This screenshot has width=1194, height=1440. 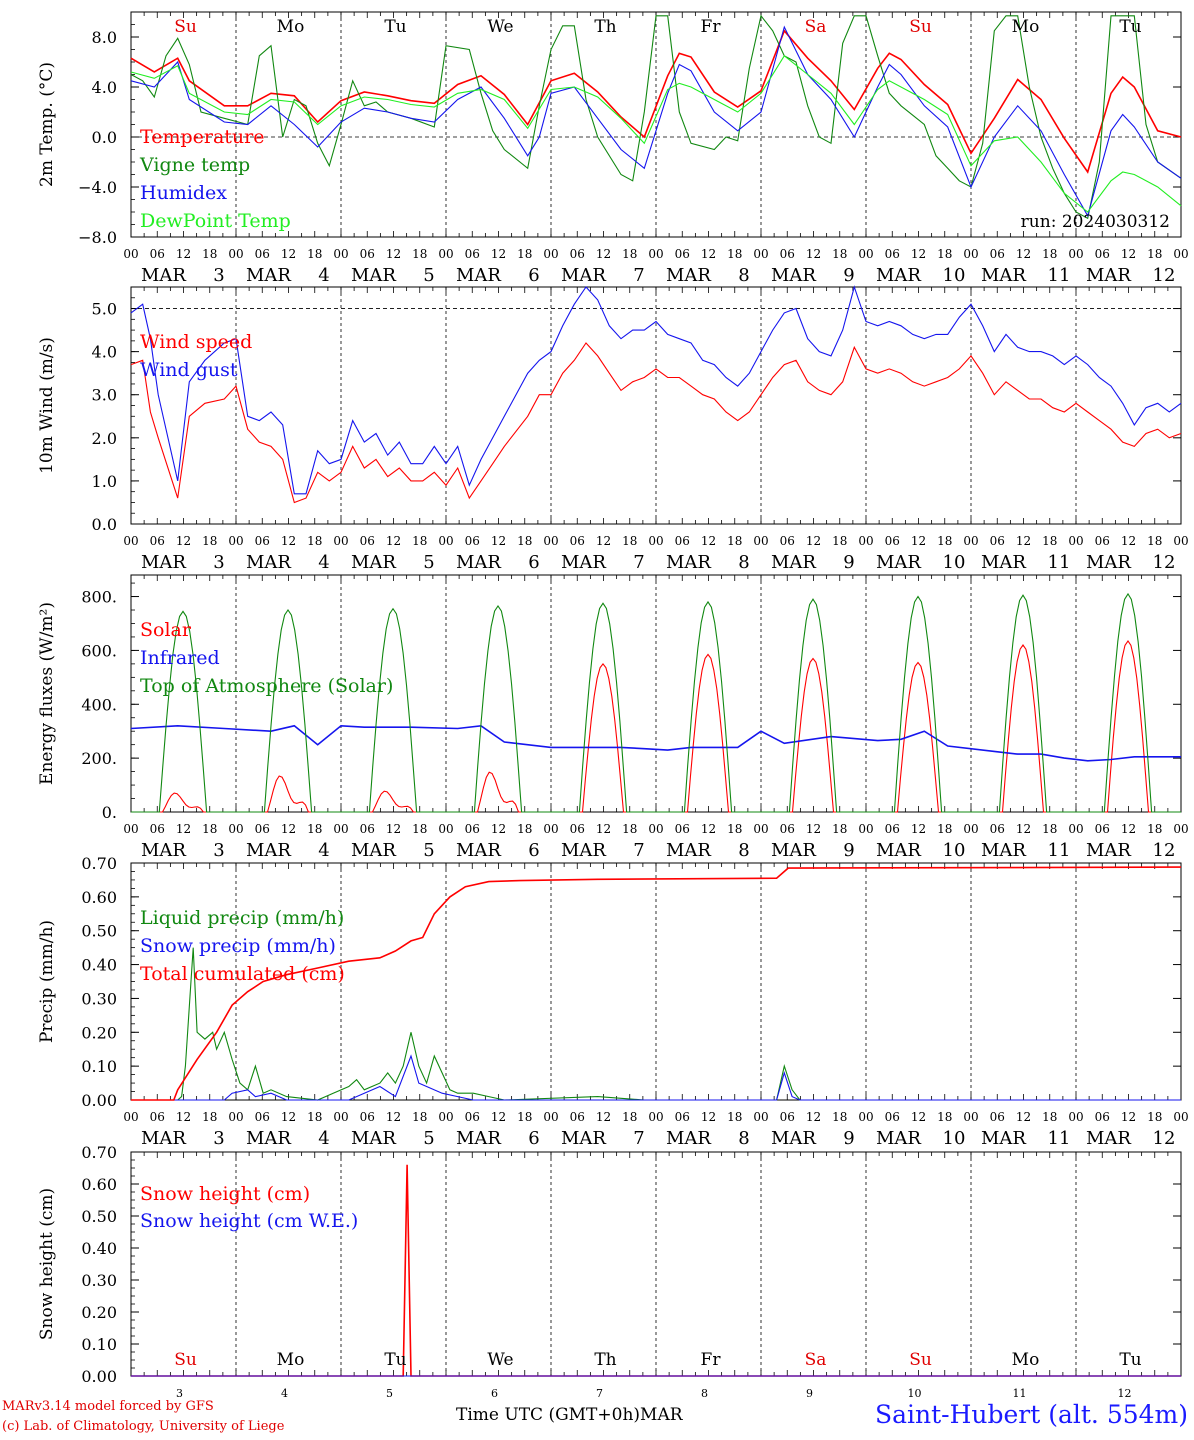 I want to click on series-humidex, so click(x=656, y=121).